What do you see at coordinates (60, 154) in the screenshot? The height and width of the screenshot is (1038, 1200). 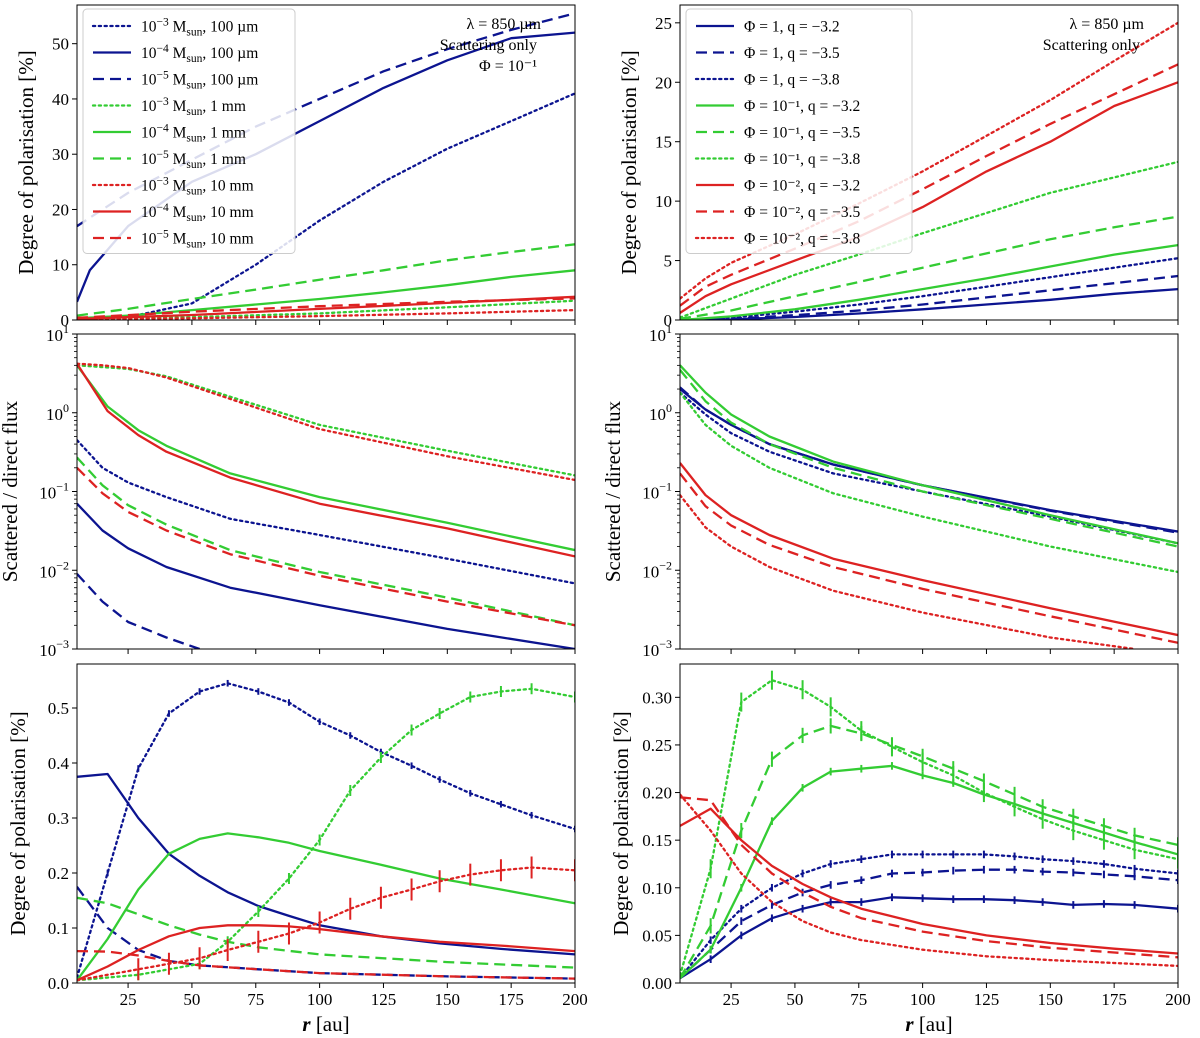 I see `y-tick-label: 30` at bounding box center [60, 154].